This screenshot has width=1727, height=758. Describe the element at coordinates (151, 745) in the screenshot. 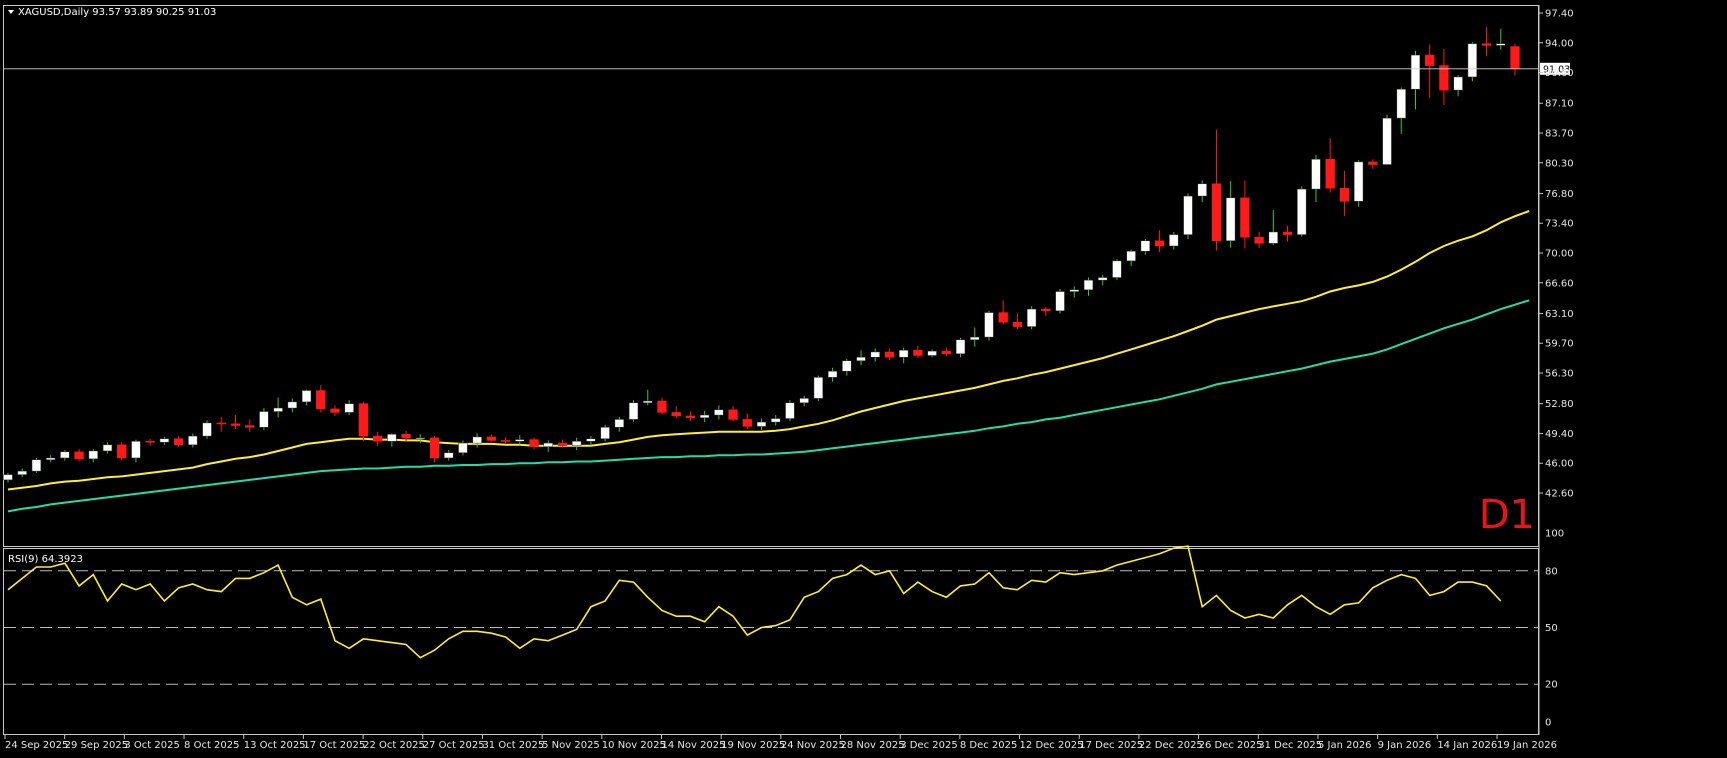

I see `time-tick-label: 3 Oct 2025` at that location.